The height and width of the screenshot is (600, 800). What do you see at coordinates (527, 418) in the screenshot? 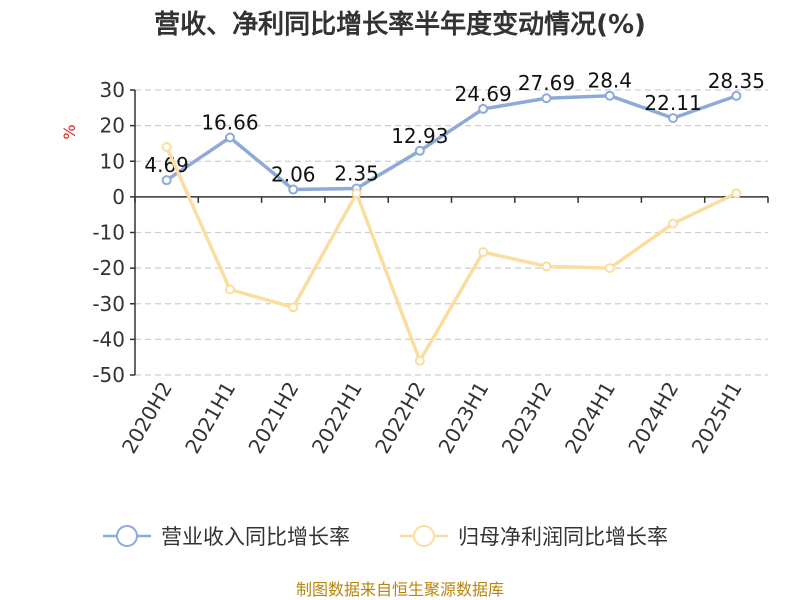
I see `x-tick-label: 2023H2` at bounding box center [527, 418].